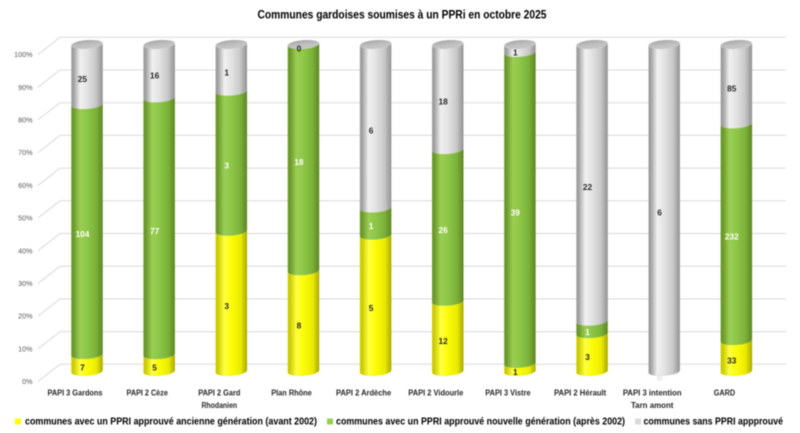 This screenshot has height=433, width=800. What do you see at coordinates (508, 393) in the screenshot?
I see `svg-text: PAPI 3 Vistre` at bounding box center [508, 393].